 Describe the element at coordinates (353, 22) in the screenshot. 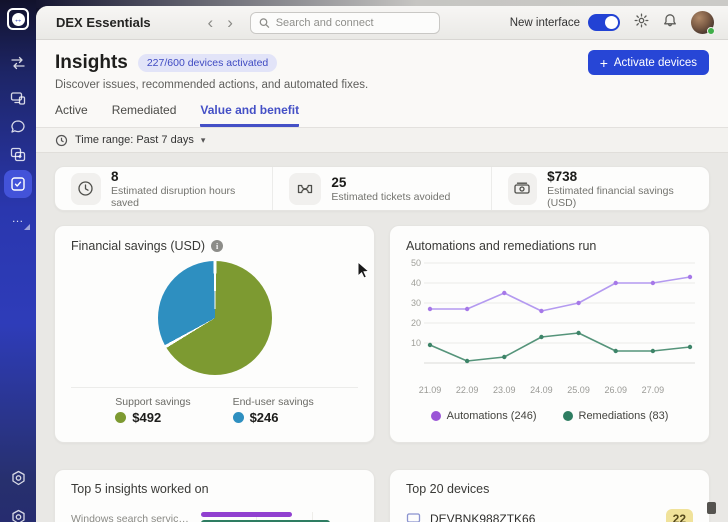

I see `search-input` at that location.